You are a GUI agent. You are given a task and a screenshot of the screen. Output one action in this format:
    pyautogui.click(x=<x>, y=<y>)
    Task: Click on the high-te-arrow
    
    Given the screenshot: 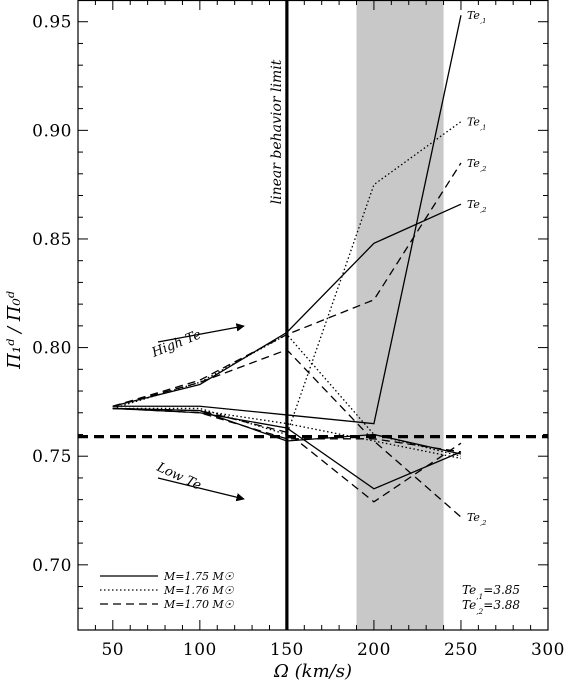 What is the action you would take?
    pyautogui.click(x=201, y=333)
    